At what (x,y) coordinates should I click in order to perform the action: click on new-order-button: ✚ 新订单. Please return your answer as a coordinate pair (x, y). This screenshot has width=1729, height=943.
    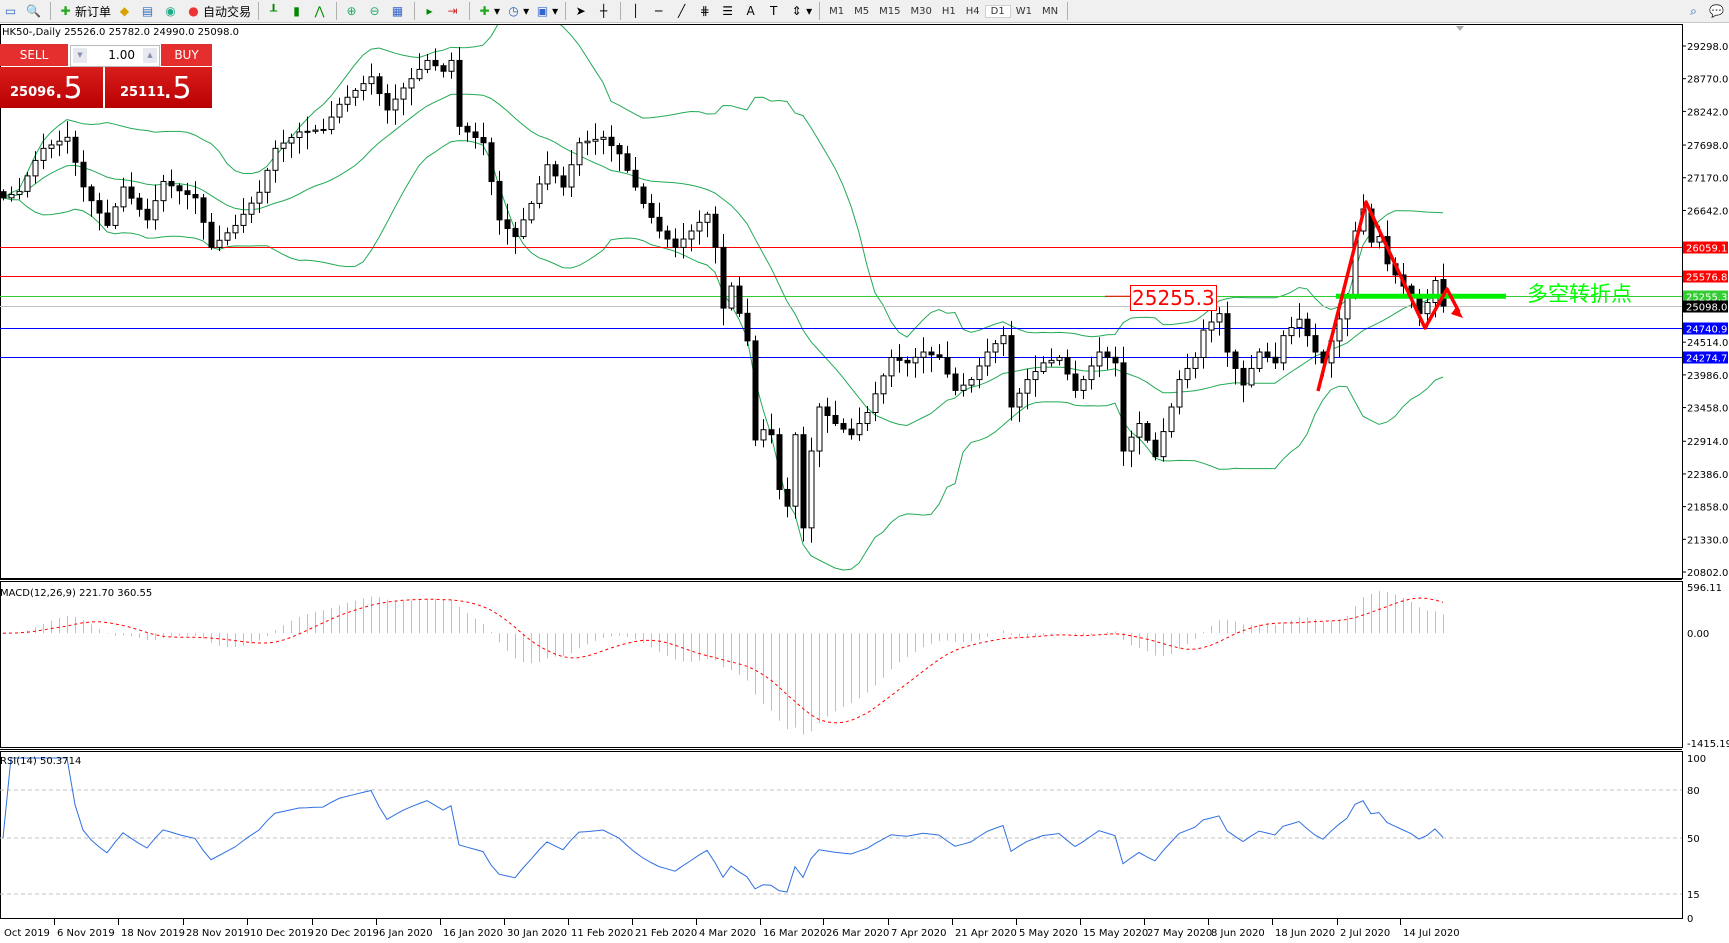
    Looking at the image, I should click on (84, 11).